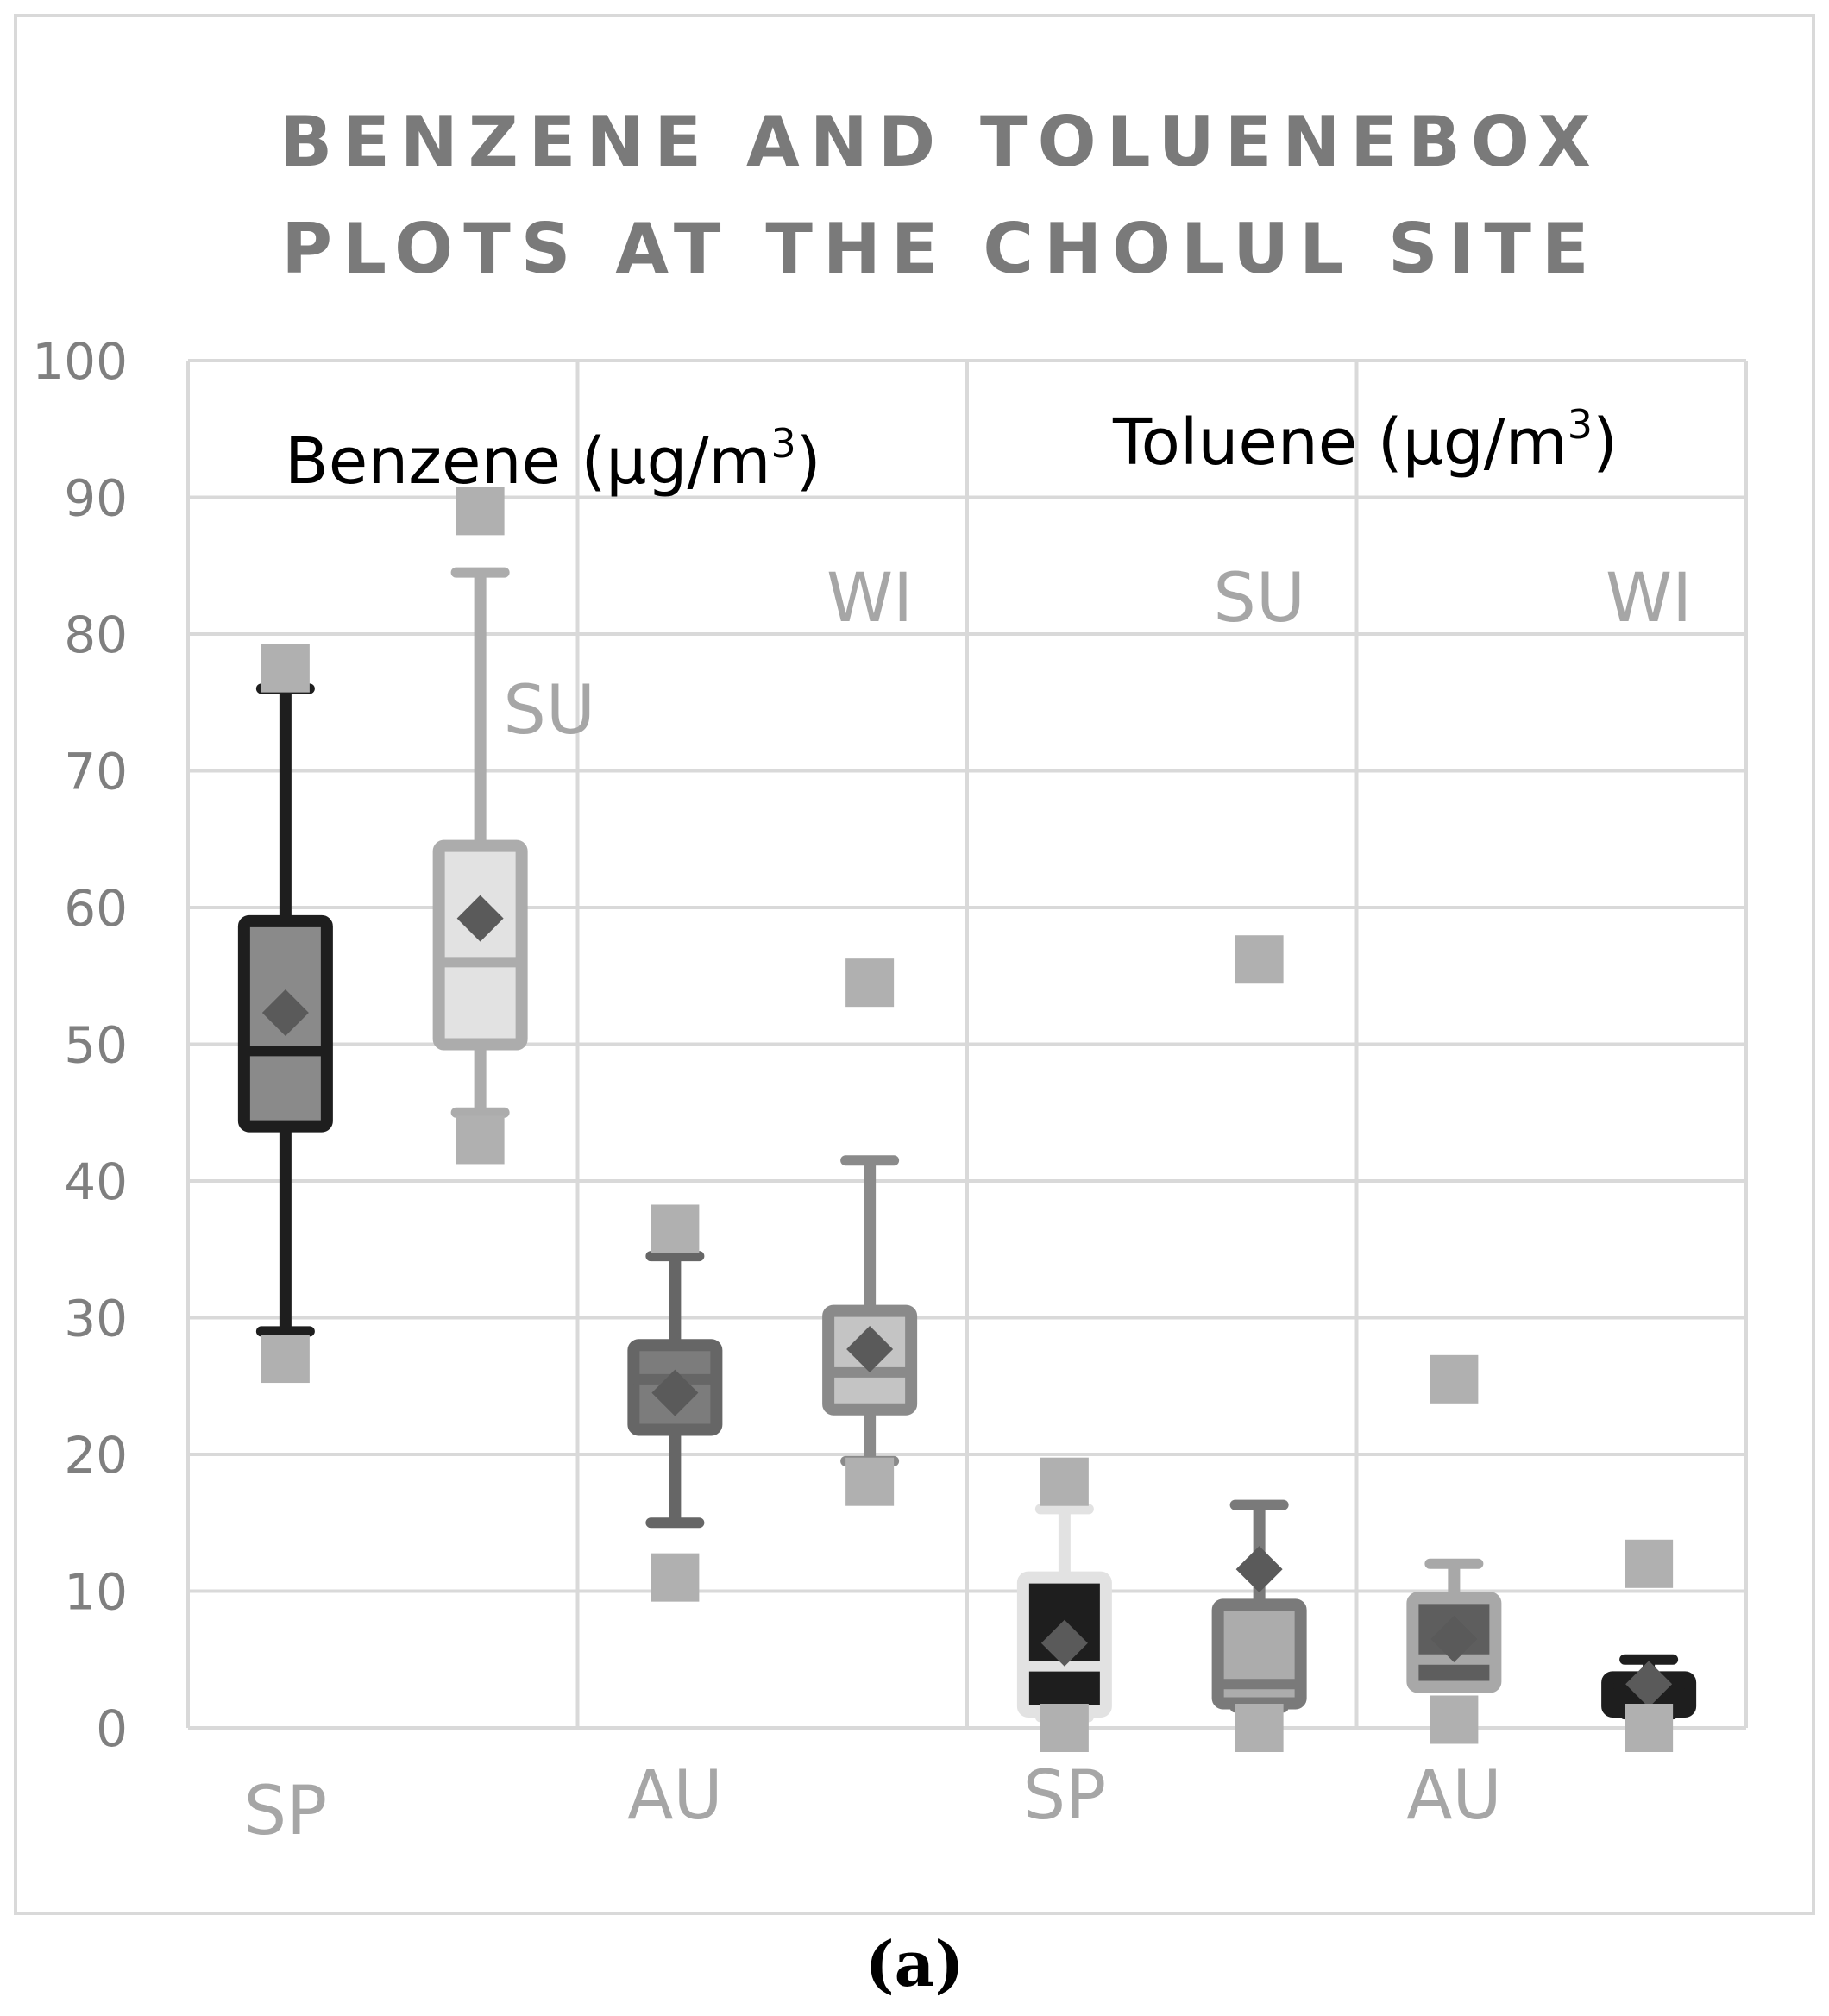 This screenshot has width=1829, height=2016. I want to click on mean-marker-toluene-wi, so click(1649, 1684).